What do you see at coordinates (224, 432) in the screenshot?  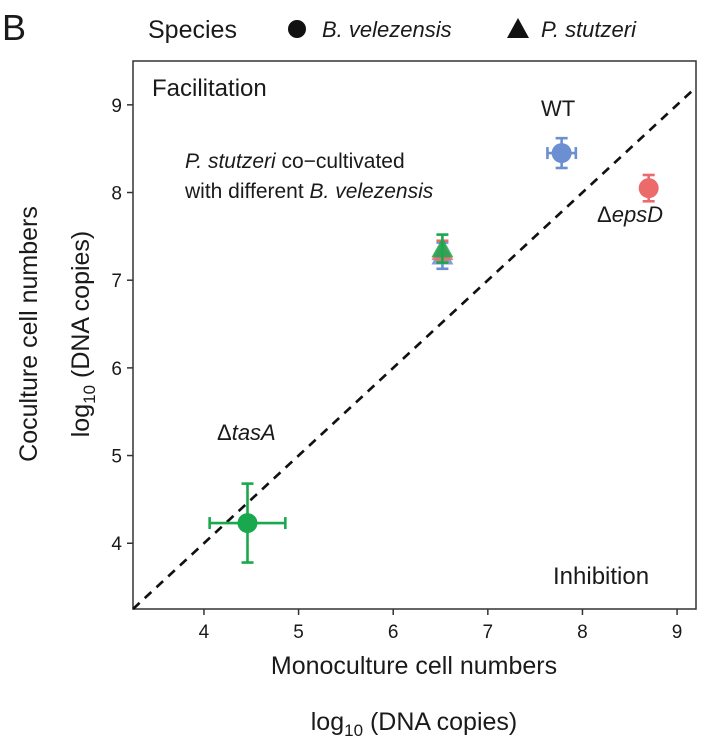 I see `annotation-tasa-delta: Δ` at bounding box center [224, 432].